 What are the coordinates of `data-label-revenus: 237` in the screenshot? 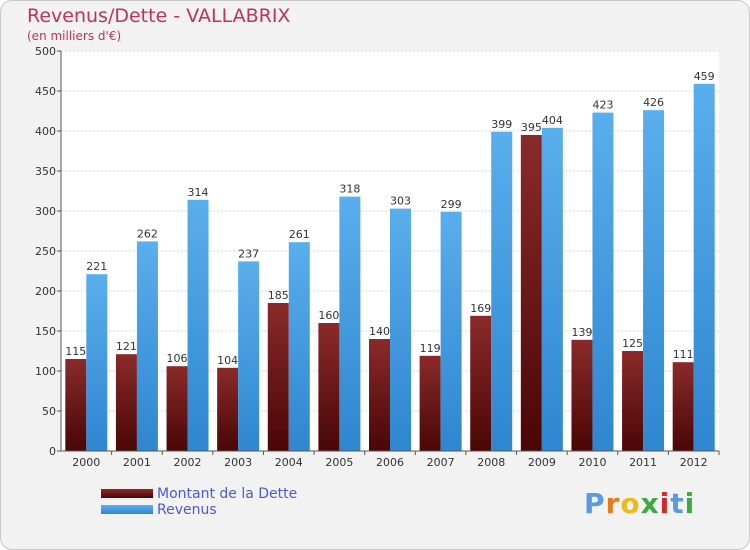 It's located at (248, 253).